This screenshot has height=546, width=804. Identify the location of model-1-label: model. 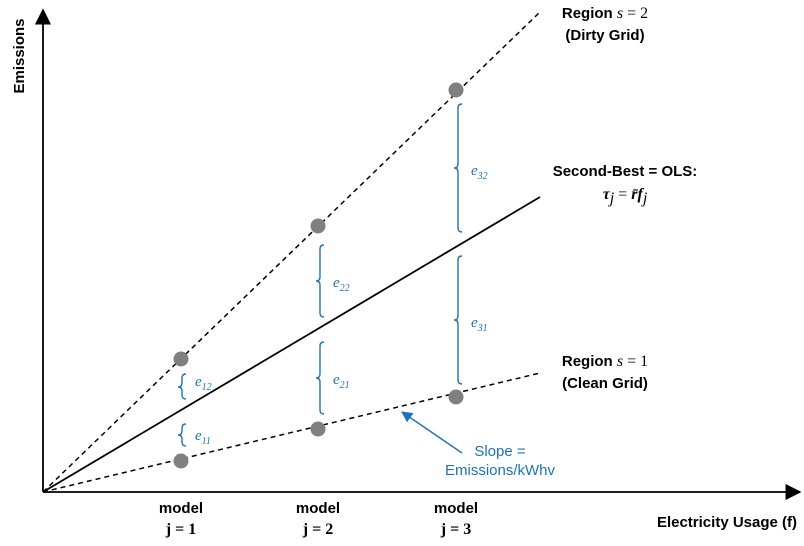
(181, 508).